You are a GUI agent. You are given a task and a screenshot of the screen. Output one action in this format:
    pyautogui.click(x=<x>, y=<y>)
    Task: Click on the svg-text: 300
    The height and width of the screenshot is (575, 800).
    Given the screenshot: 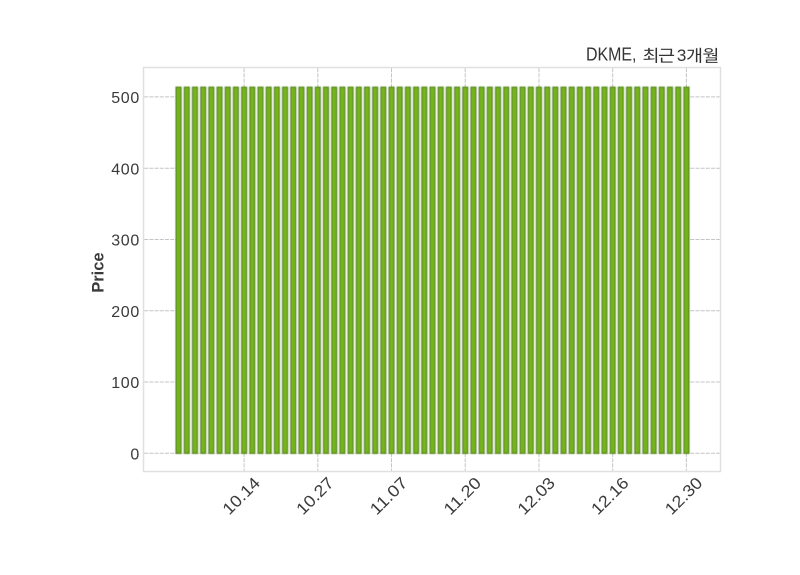 What is the action you would take?
    pyautogui.click(x=125, y=241)
    